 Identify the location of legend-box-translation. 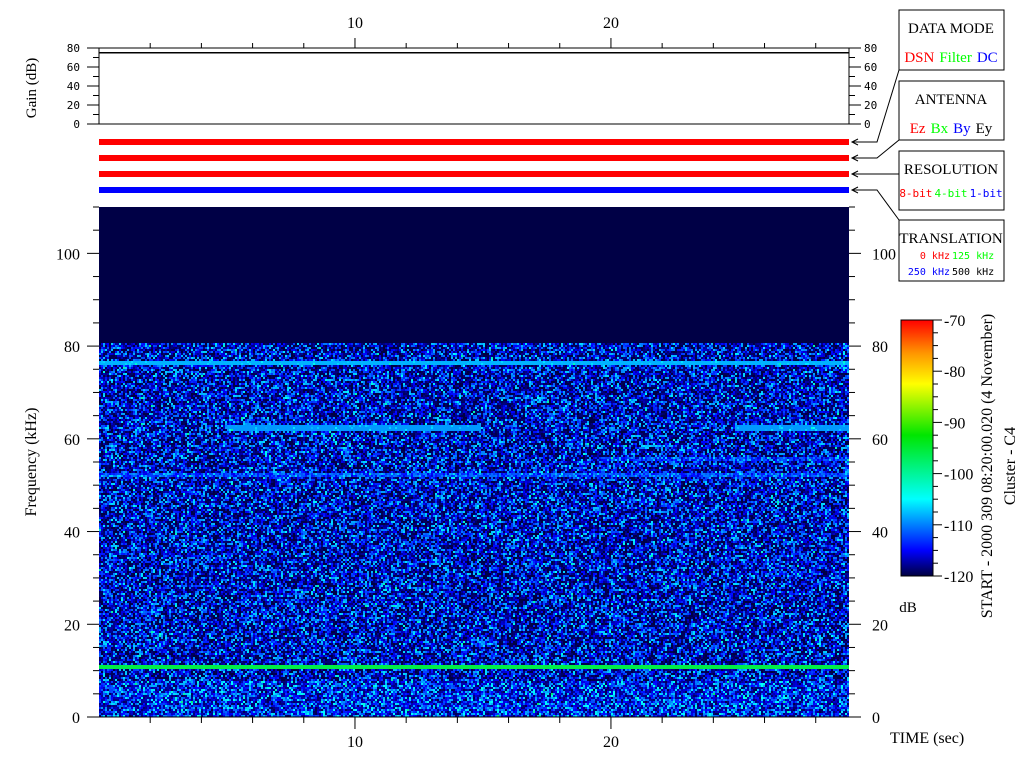
(951, 250).